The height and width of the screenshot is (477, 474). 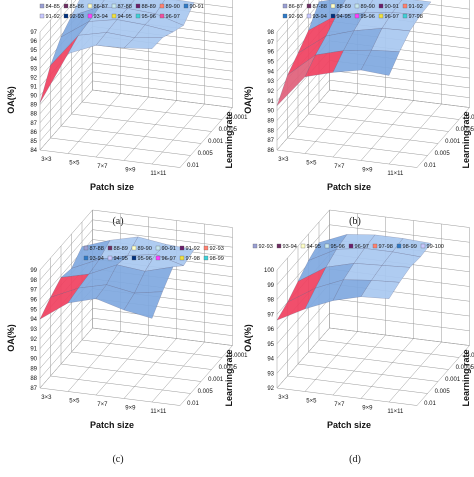 What do you see at coordinates (311, 164) in the screenshot?
I see `x-tick-label: 5×5` at bounding box center [311, 164].